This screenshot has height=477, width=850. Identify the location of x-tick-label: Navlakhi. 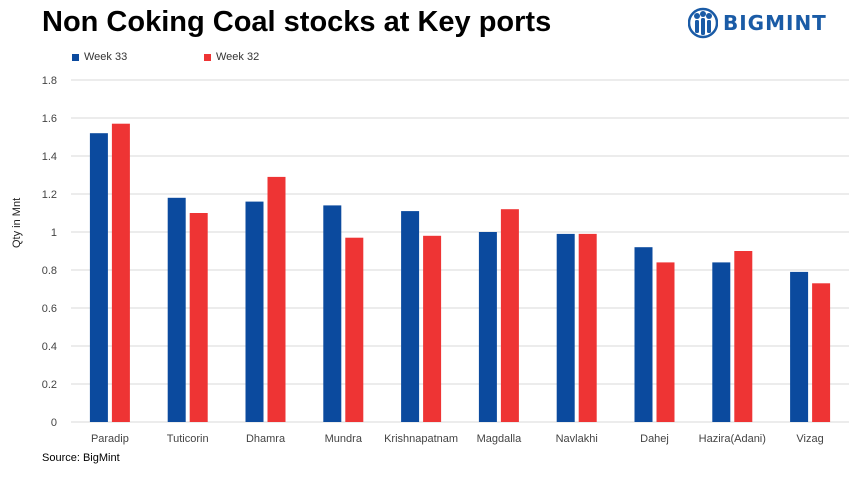
(577, 439).